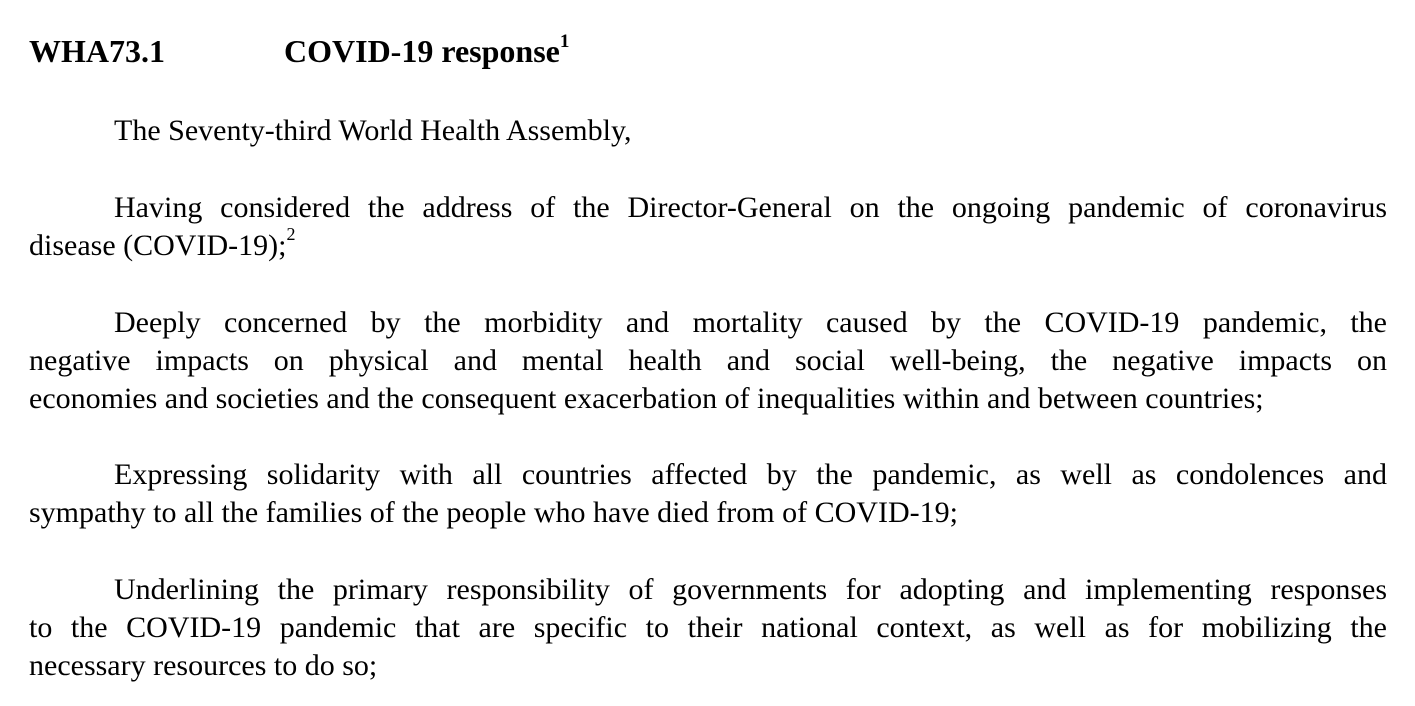  Describe the element at coordinates (422, 51) in the screenshot. I see `resolution-title-text: COVID-19 response` at that location.